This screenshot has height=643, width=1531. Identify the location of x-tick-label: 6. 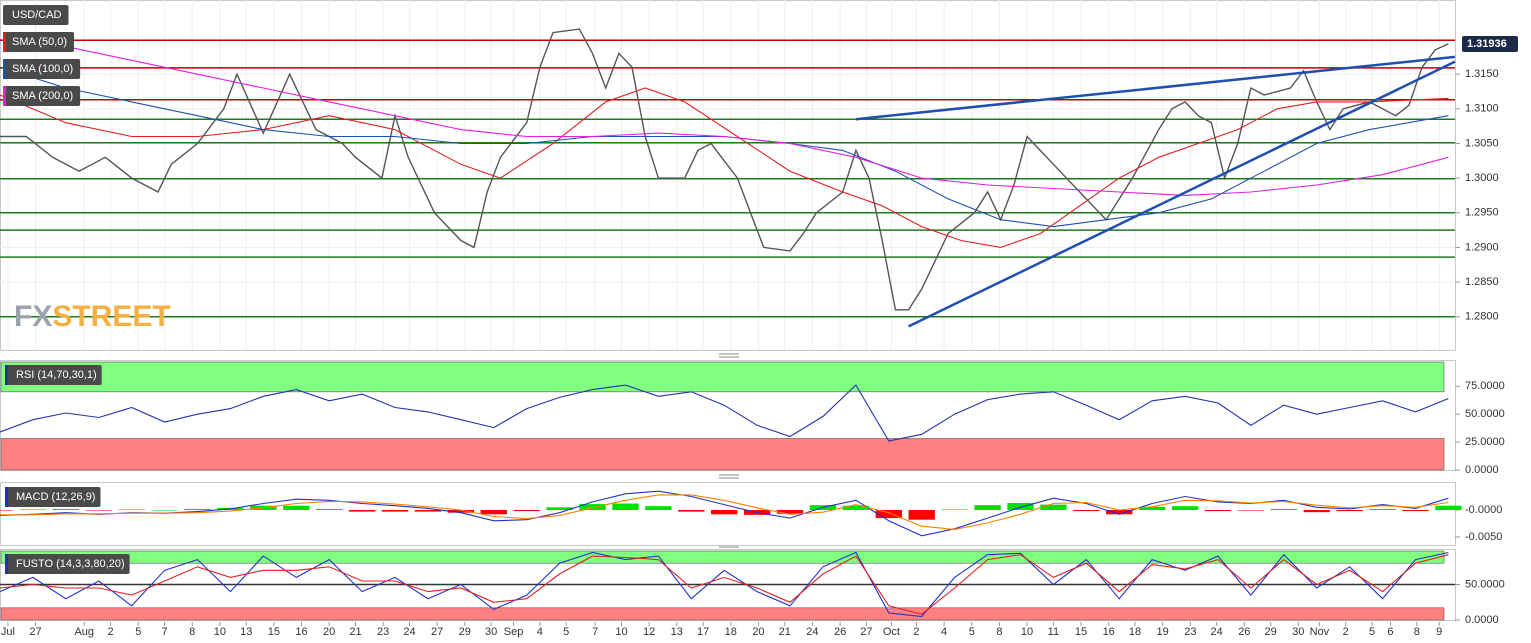
(1390, 632).